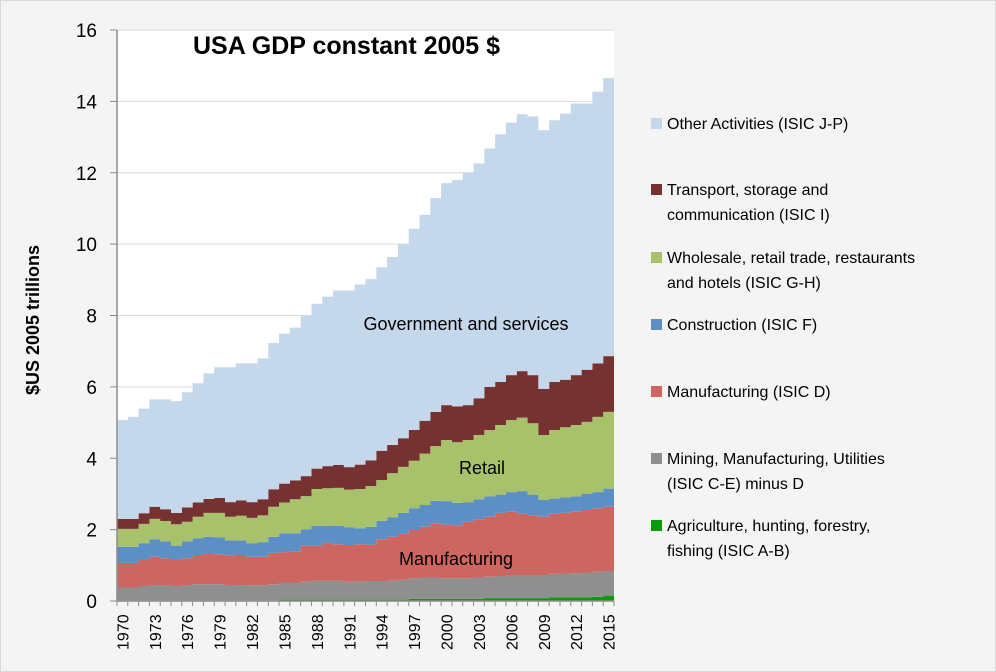 Image resolution: width=996 pixels, height=672 pixels. What do you see at coordinates (791, 258) in the screenshot?
I see `legend-label-line: Wholesale, retail trade, restaurants` at bounding box center [791, 258].